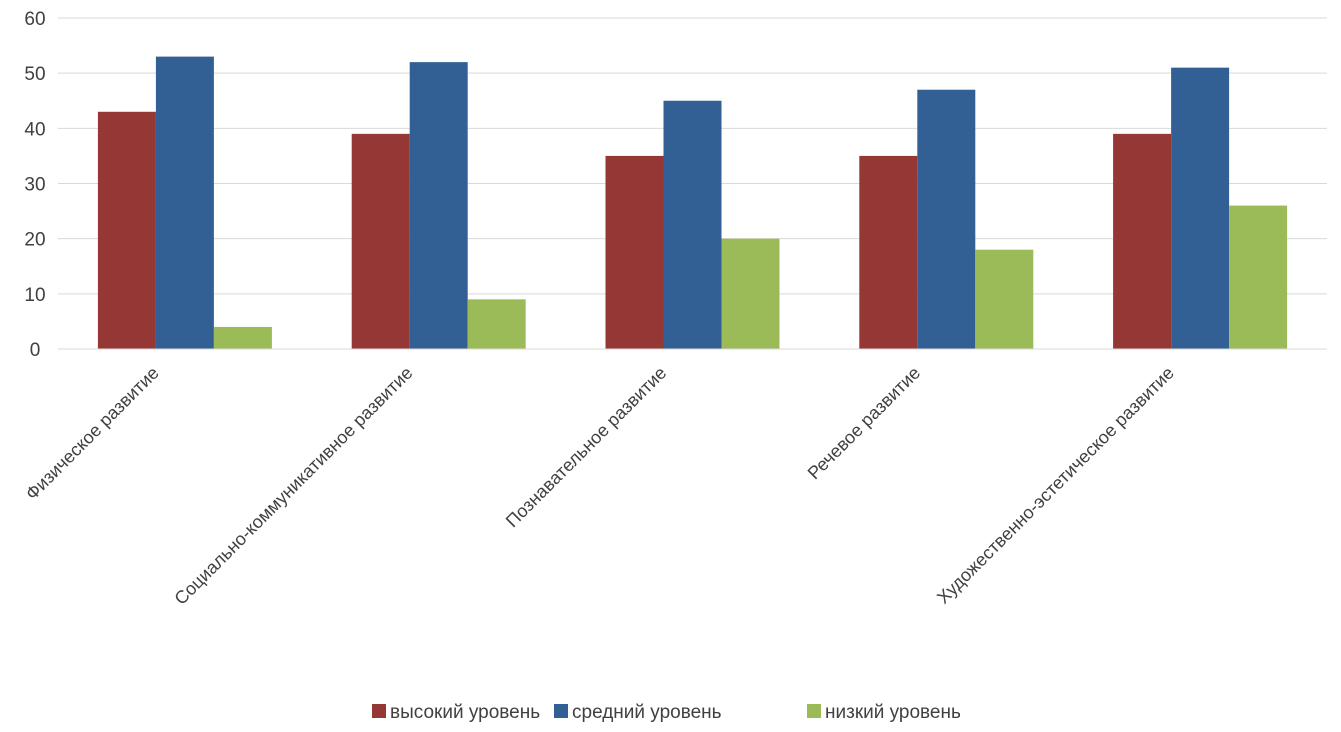 The height and width of the screenshot is (732, 1341). Describe the element at coordinates (35, 350) in the screenshot. I see `y-tick-label: 0` at that location.